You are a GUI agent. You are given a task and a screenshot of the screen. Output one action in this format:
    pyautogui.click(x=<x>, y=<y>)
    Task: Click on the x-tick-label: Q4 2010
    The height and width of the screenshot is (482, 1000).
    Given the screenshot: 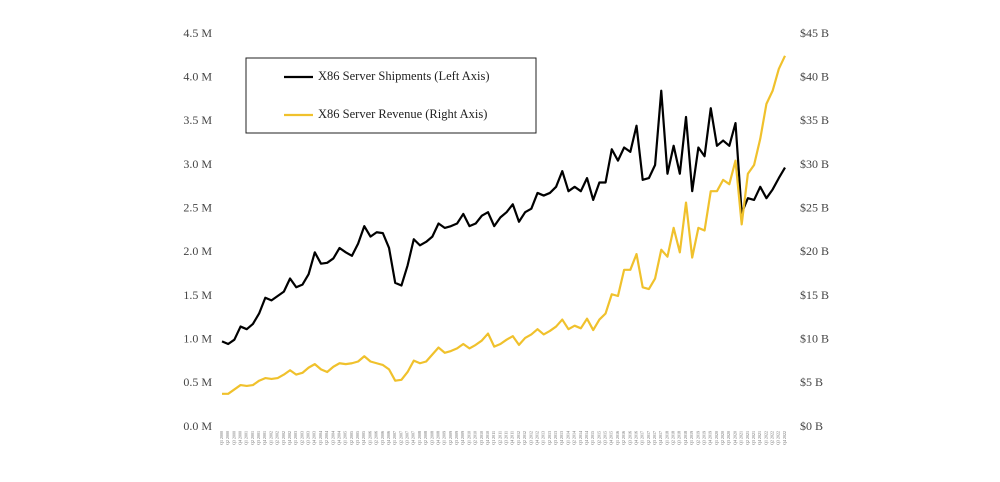 What is the action you would take?
    pyautogui.click(x=487, y=438)
    